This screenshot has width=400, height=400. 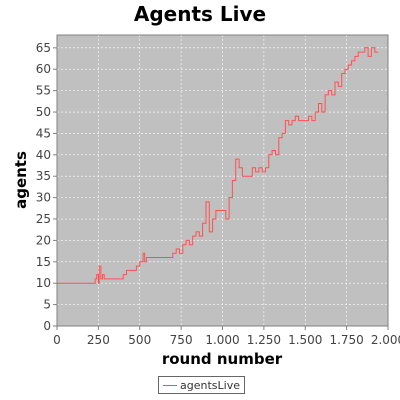 I want to click on x-axis-ticks: 0 250 500 750 1.000 1.250 1.500 1.750 2.000, so click(x=226, y=336).